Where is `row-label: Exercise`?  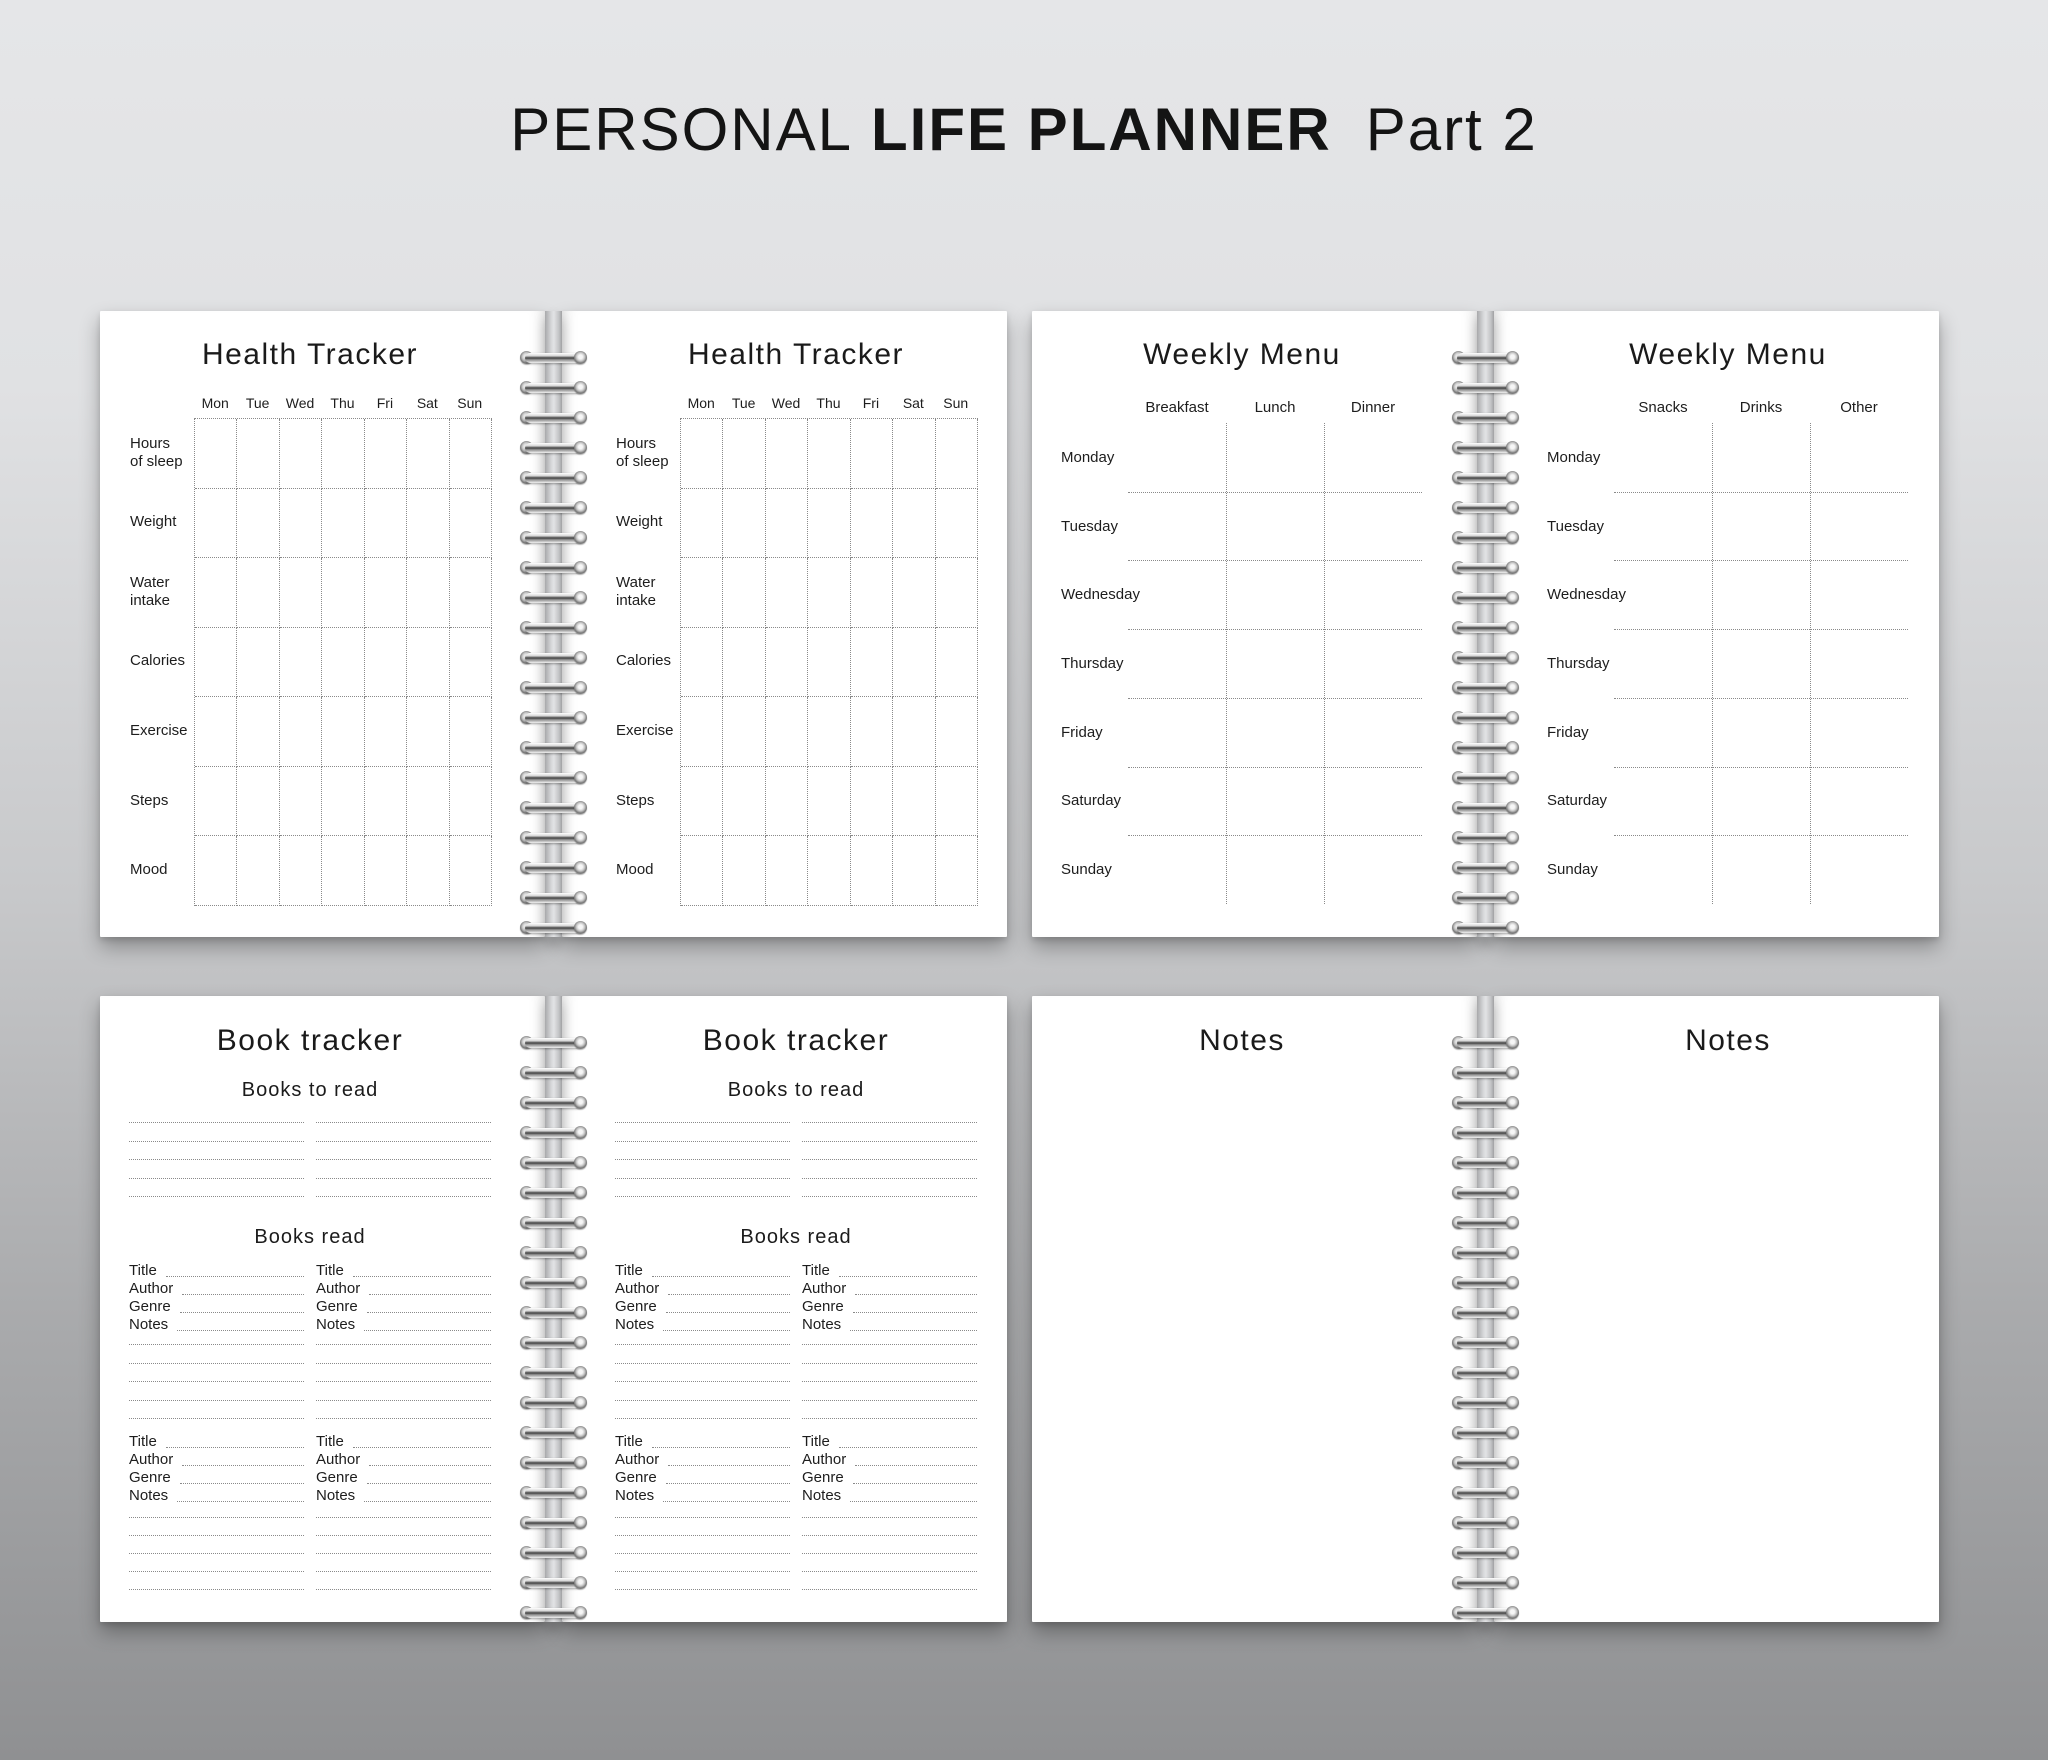
row-label: Exercise is located at coordinates (647, 731).